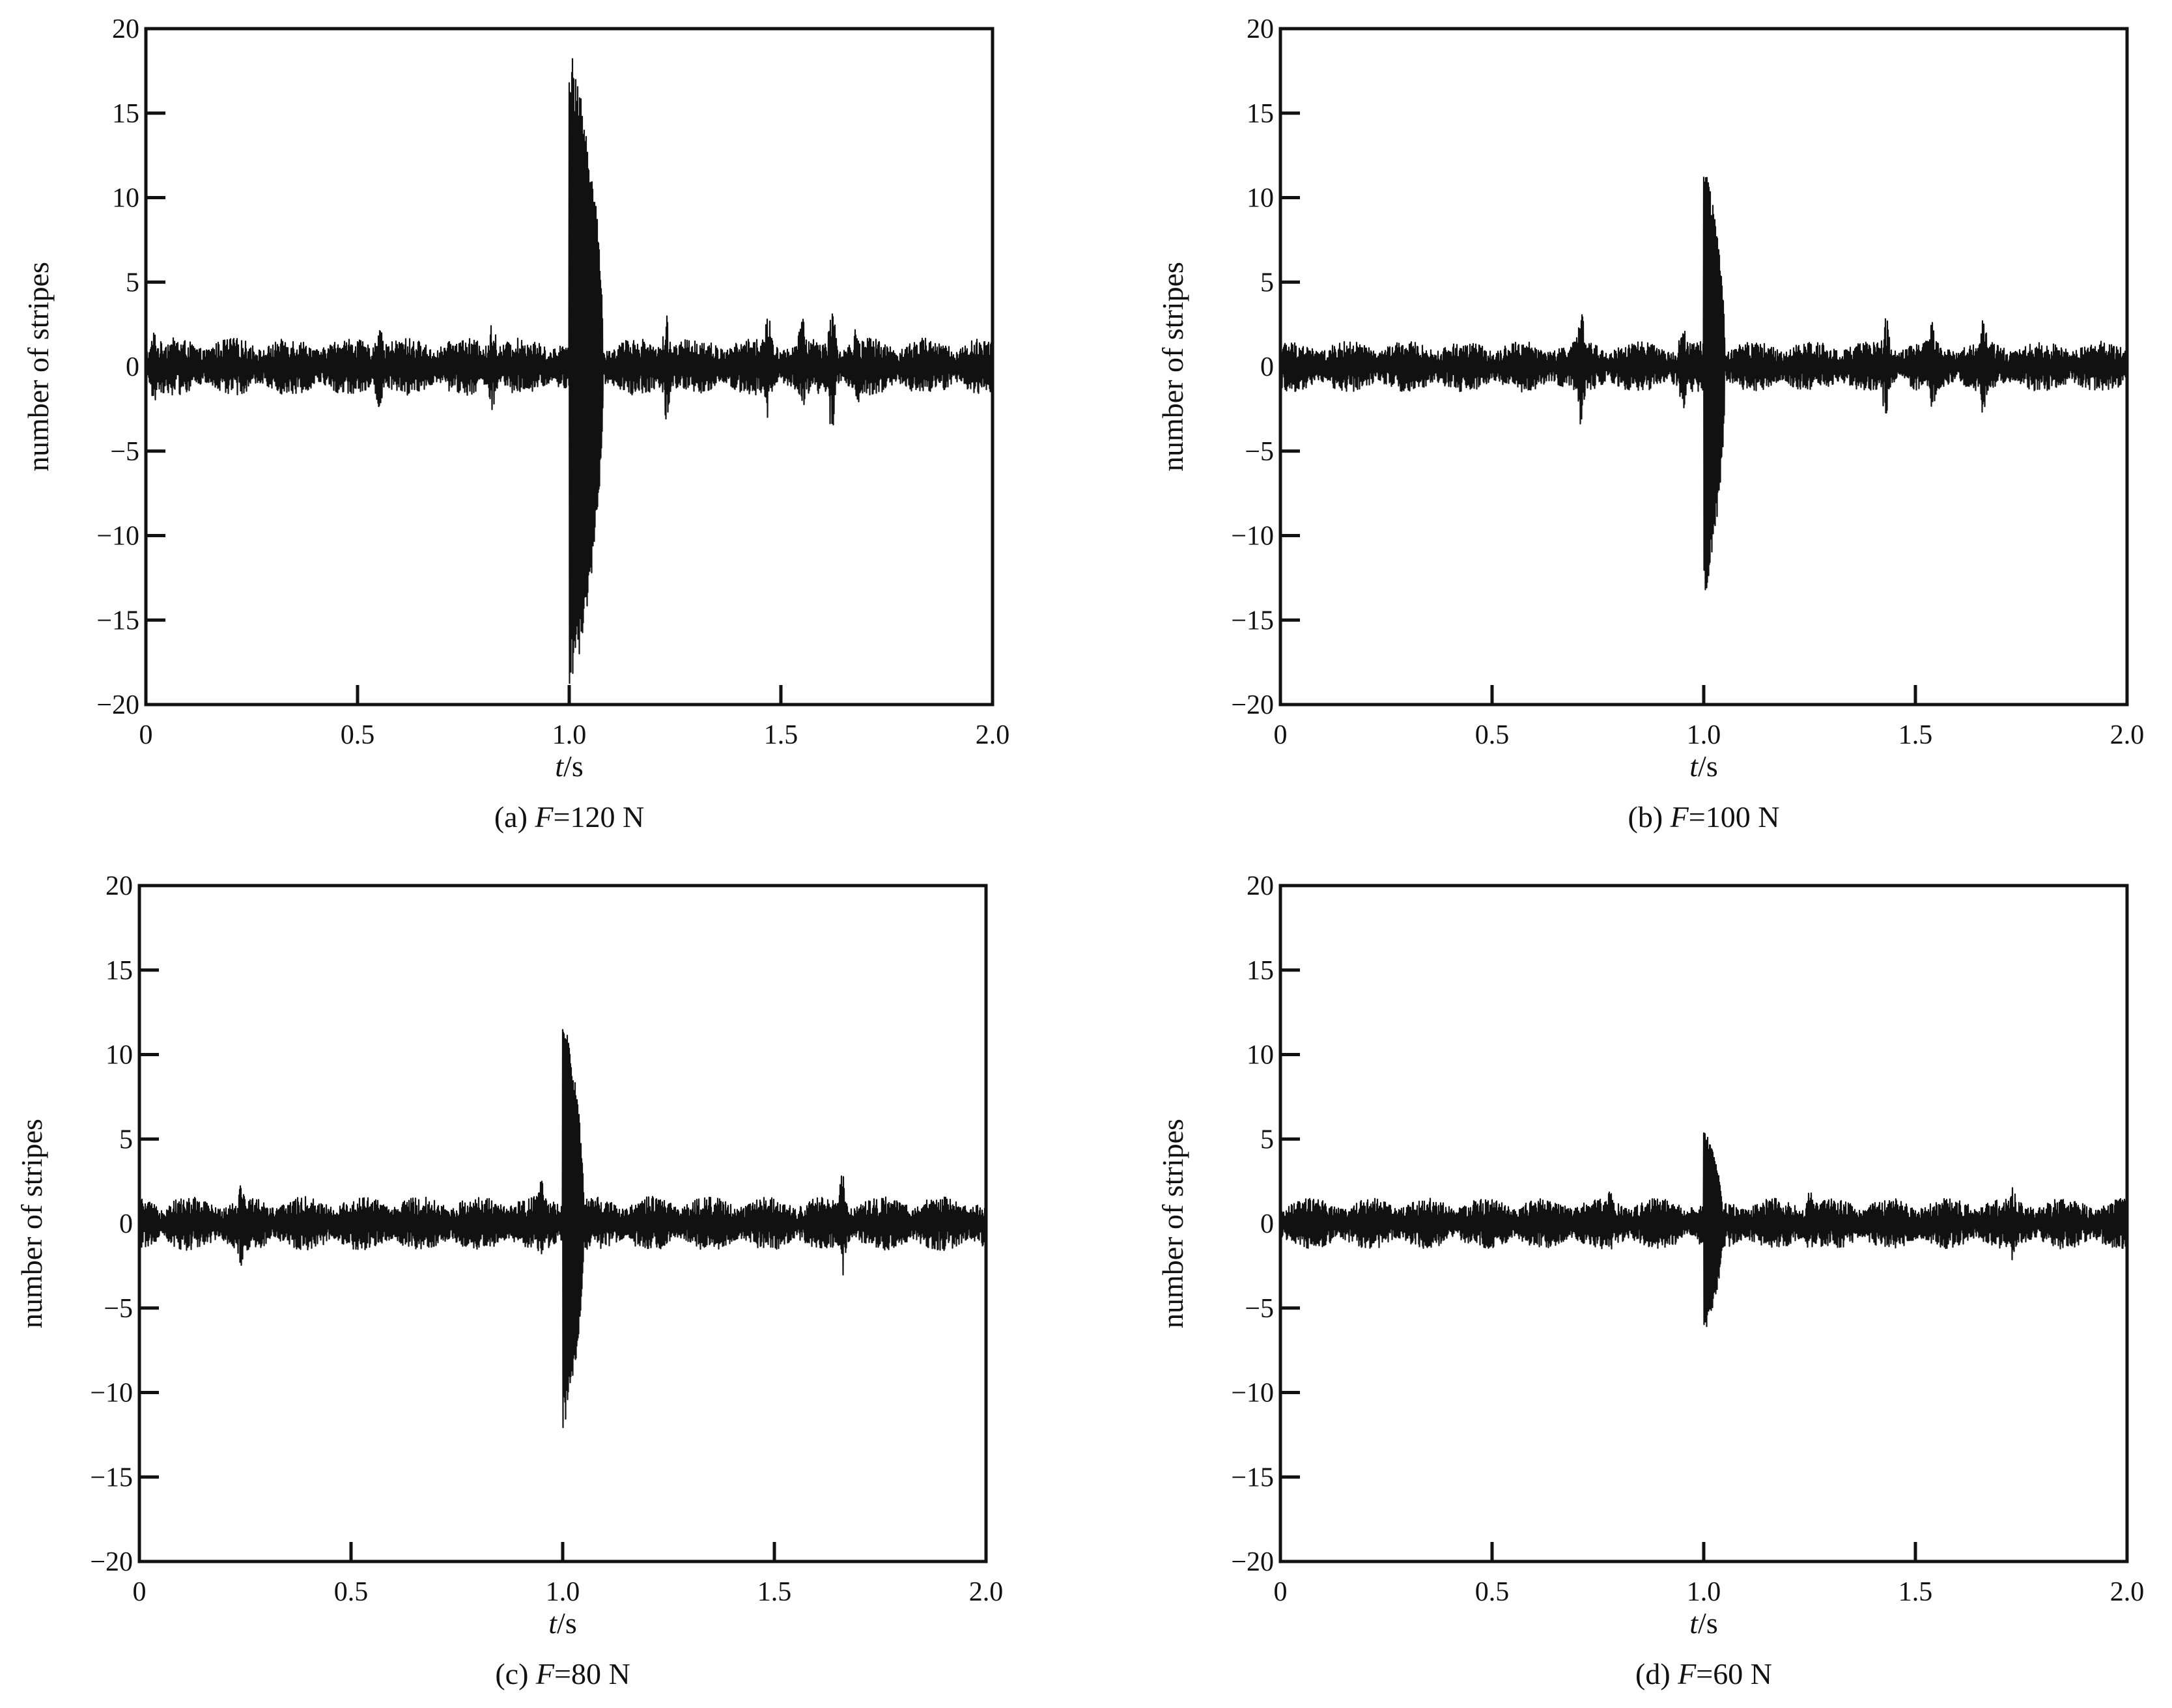 This screenshot has height=1708, width=2172. I want to click on panel-caption: (a) F=120 N, so click(569, 817).